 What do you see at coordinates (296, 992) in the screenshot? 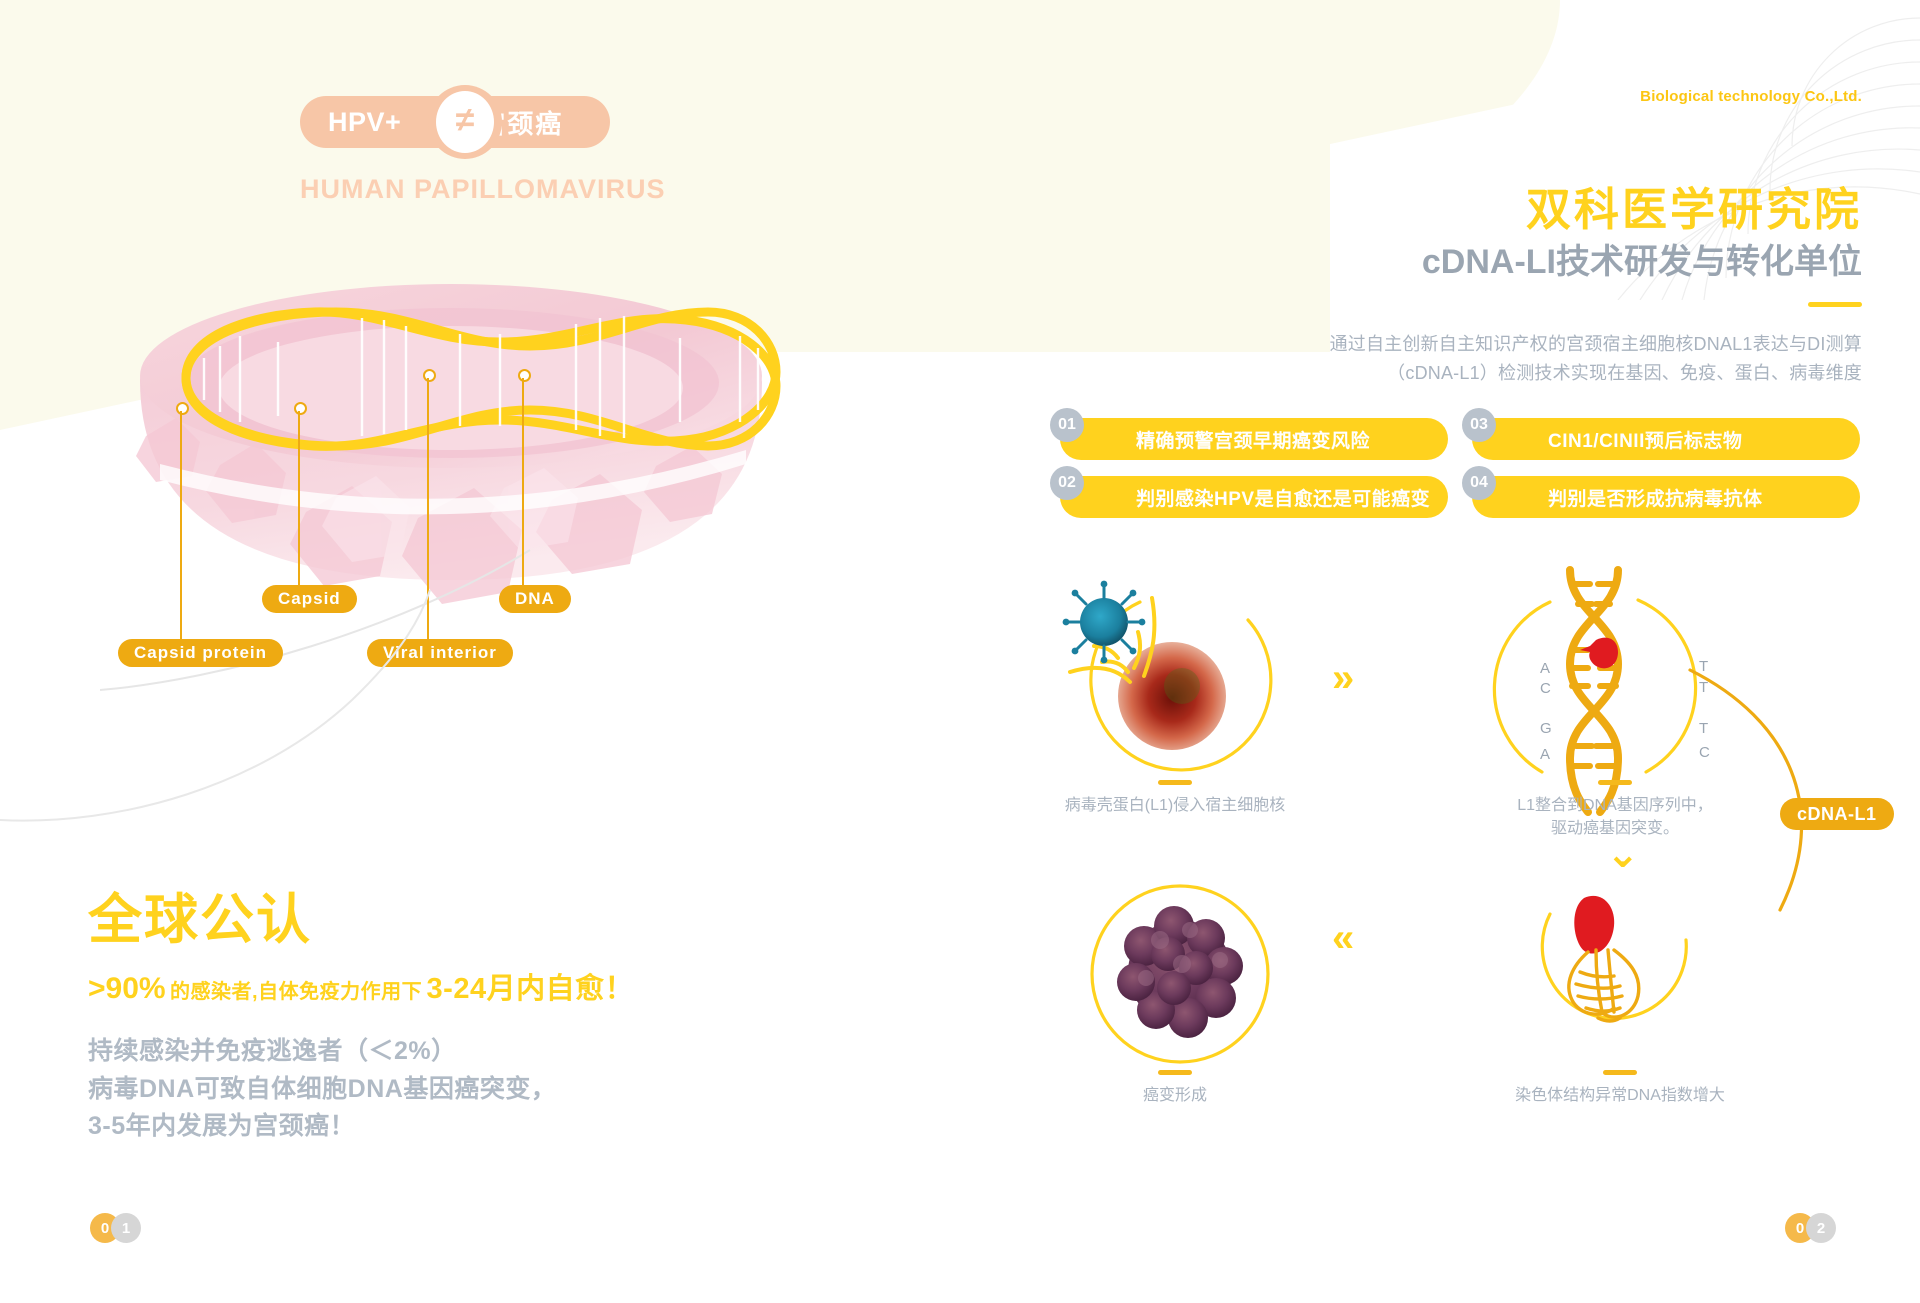
I see `copy-stat-middle: 的感染者,自体免疫力作用下` at bounding box center [296, 992].